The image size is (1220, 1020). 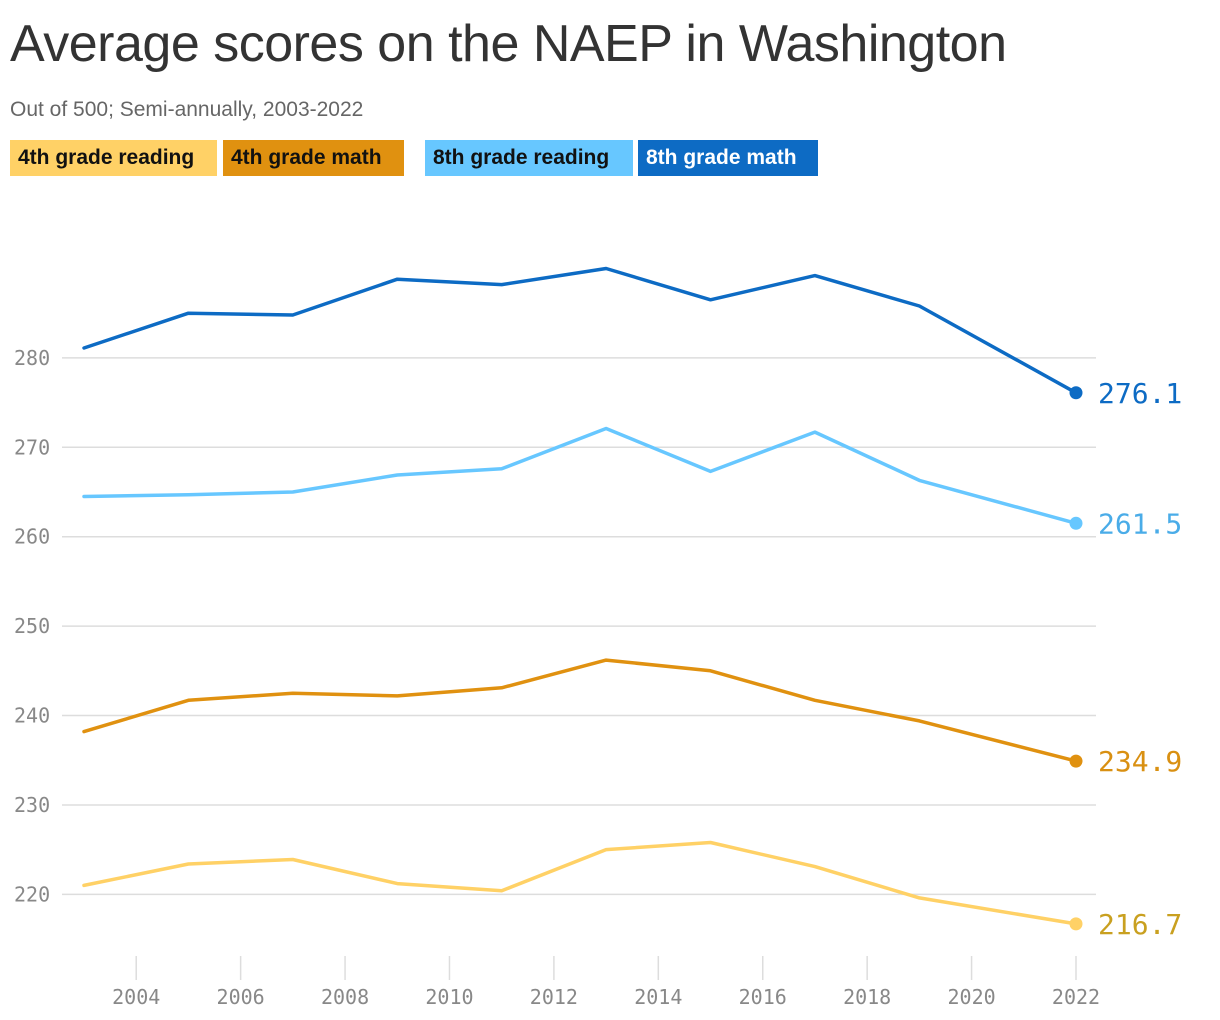 What do you see at coordinates (580, 710) in the screenshot?
I see `series-line-4th-grade-math` at bounding box center [580, 710].